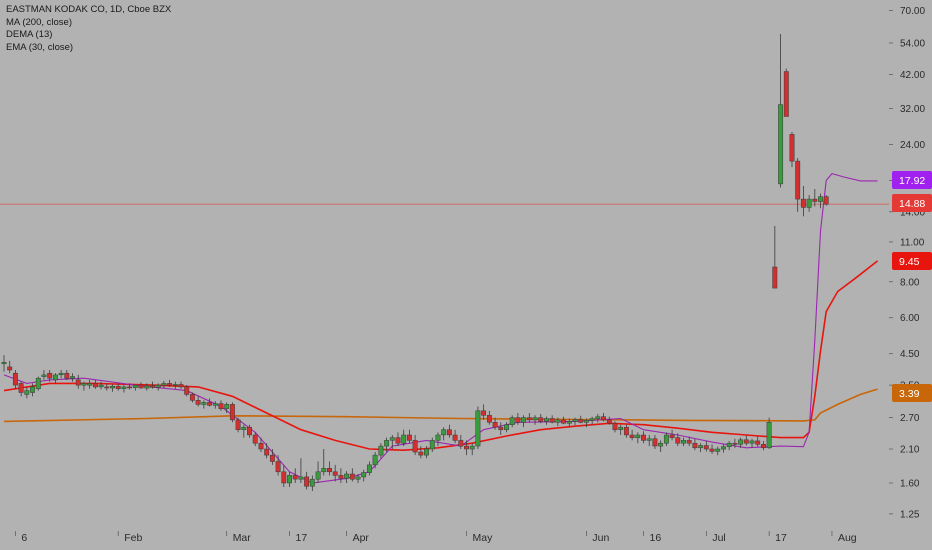 This screenshot has width=932, height=550. Describe the element at coordinates (39, 22) in the screenshot. I see `legend-ma: MA (200, close)` at that location.